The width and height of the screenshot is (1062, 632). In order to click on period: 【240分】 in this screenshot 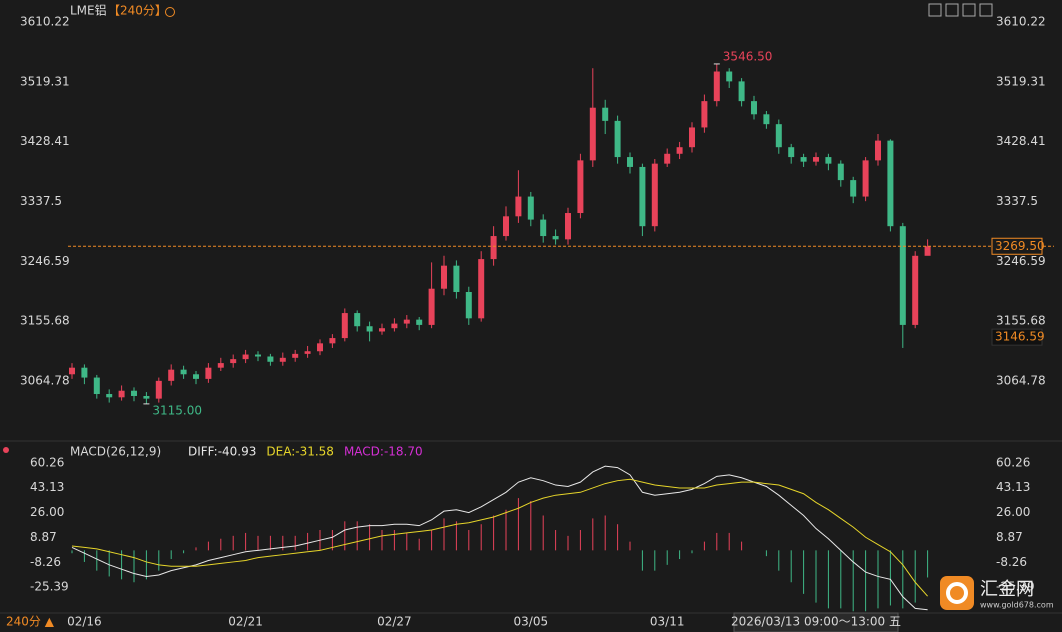, I will do `click(137, 11)`.